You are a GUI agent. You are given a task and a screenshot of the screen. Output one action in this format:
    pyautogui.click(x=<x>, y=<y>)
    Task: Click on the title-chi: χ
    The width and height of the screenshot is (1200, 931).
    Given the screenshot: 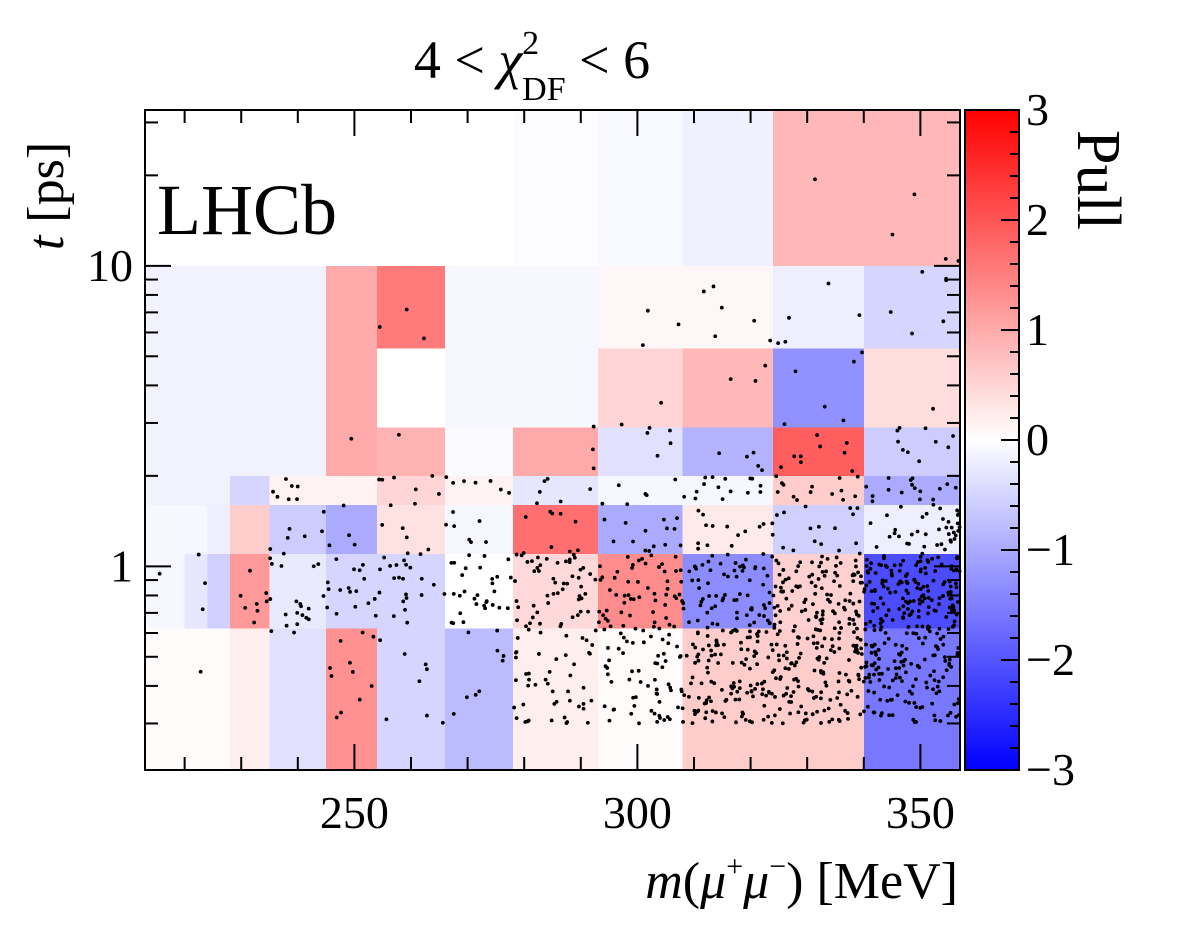 What is the action you would take?
    pyautogui.click(x=508, y=60)
    